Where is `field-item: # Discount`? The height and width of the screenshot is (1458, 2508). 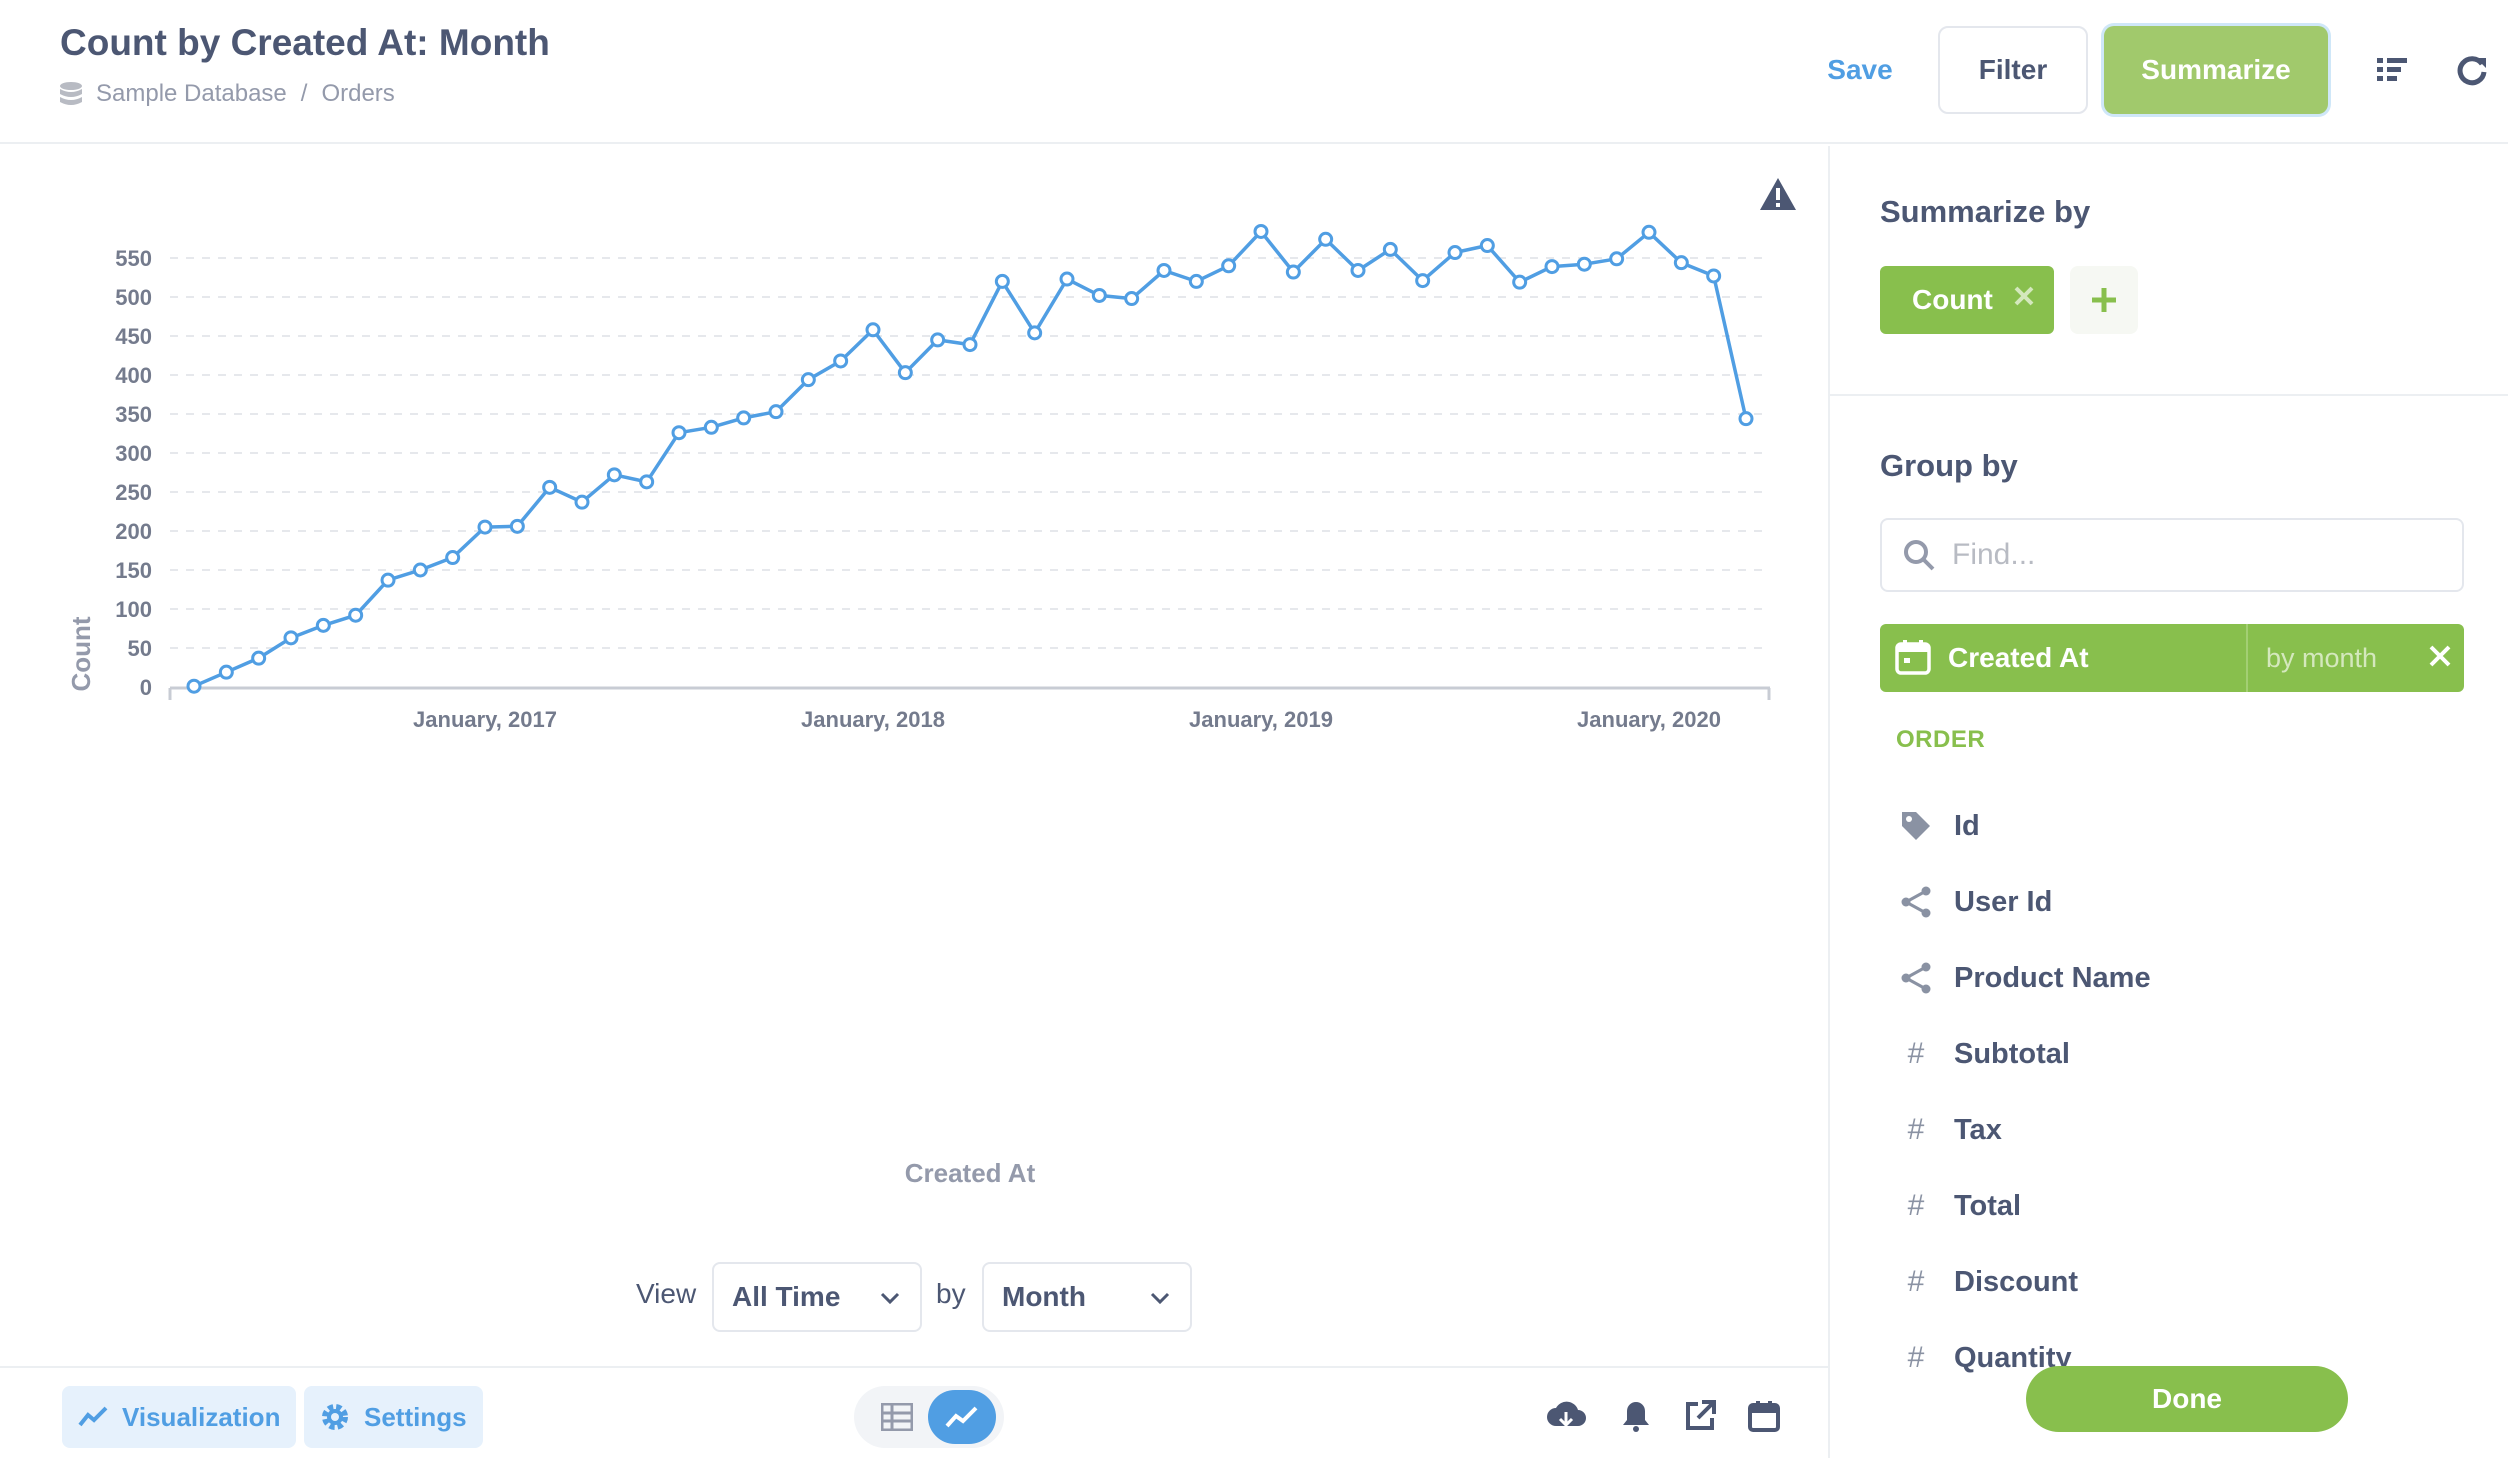
field-item: # Discount is located at coordinates (2172, 1282).